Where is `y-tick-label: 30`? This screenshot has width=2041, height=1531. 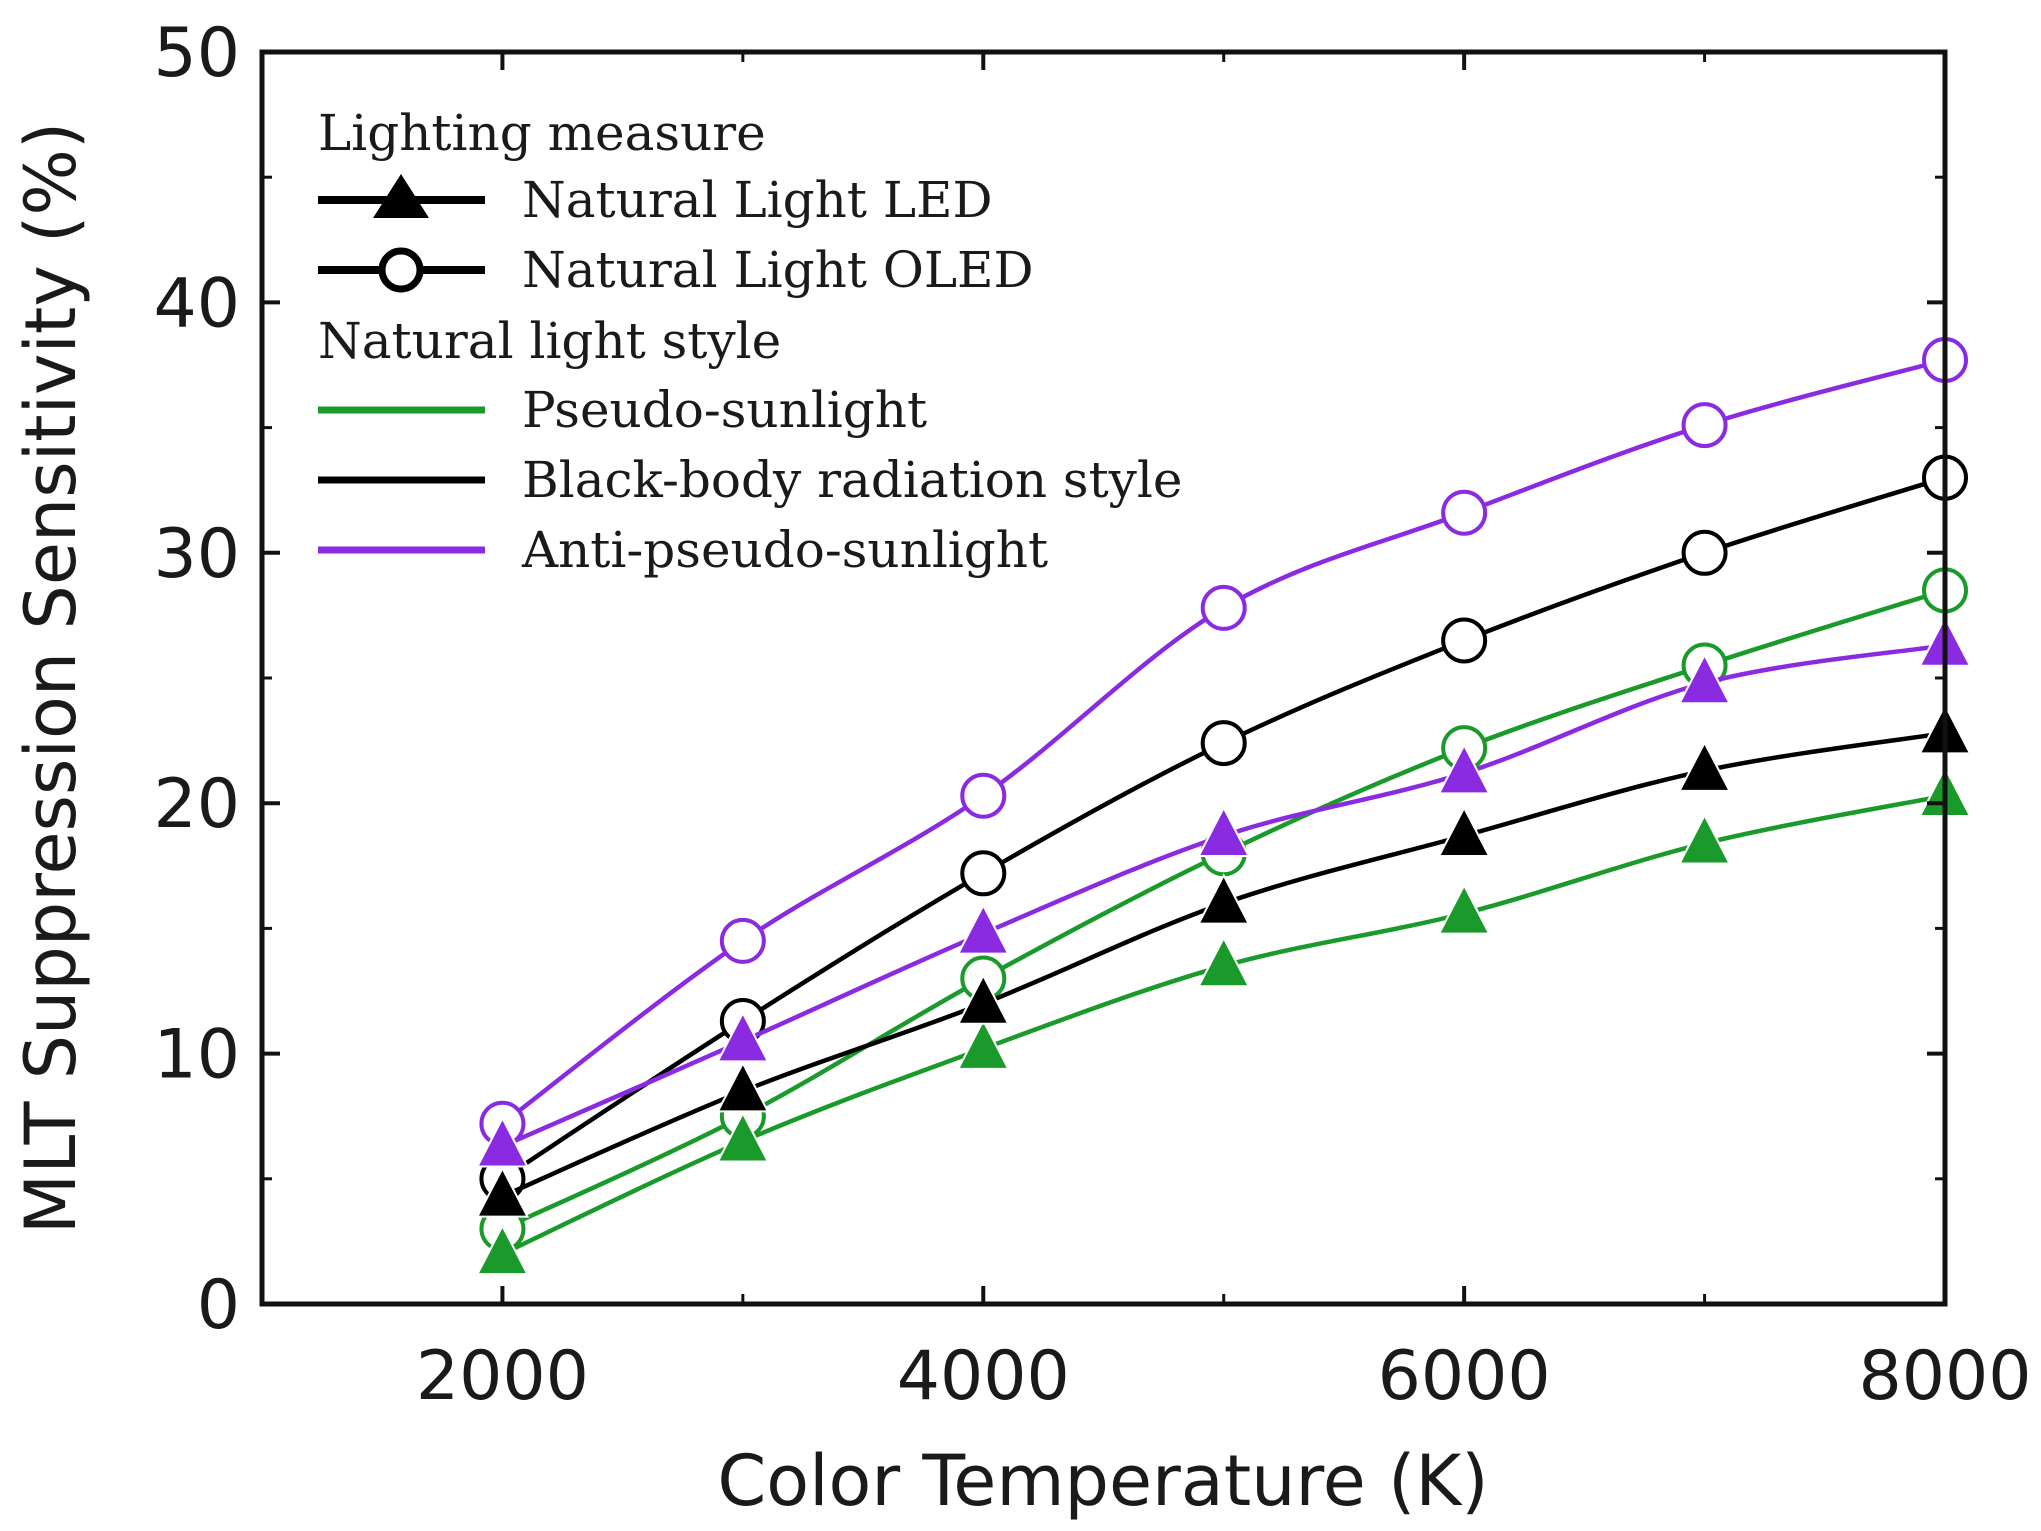
y-tick-label: 30 is located at coordinates (196, 554).